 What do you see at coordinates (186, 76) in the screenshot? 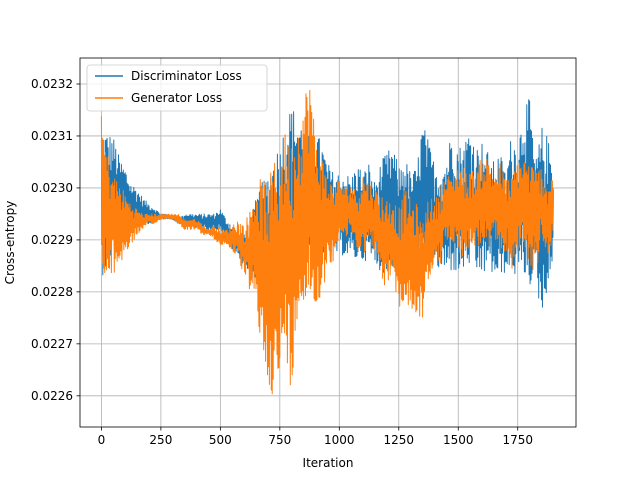
I see `legend-label-discriminator: Discriminator Loss` at bounding box center [186, 76].